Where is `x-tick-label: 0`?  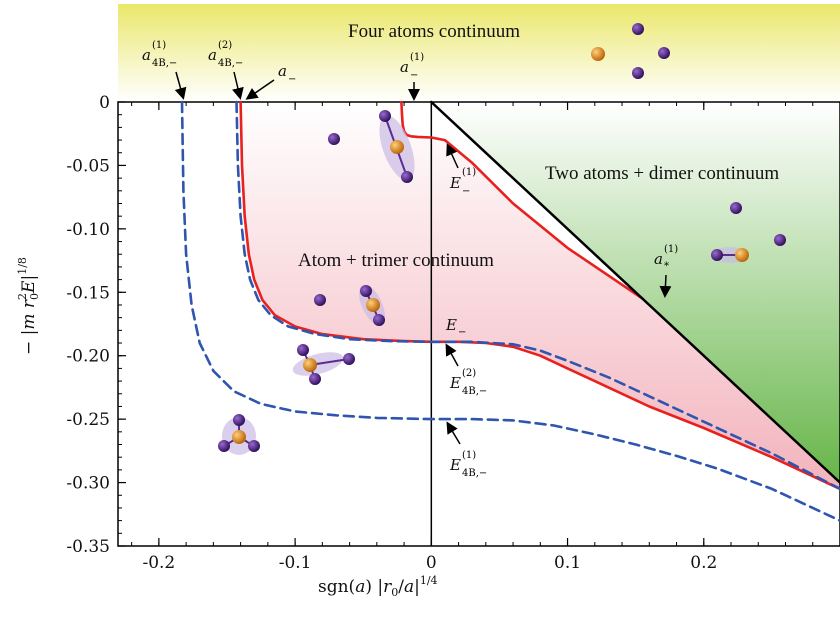
x-tick-label: 0 is located at coordinates (431, 563).